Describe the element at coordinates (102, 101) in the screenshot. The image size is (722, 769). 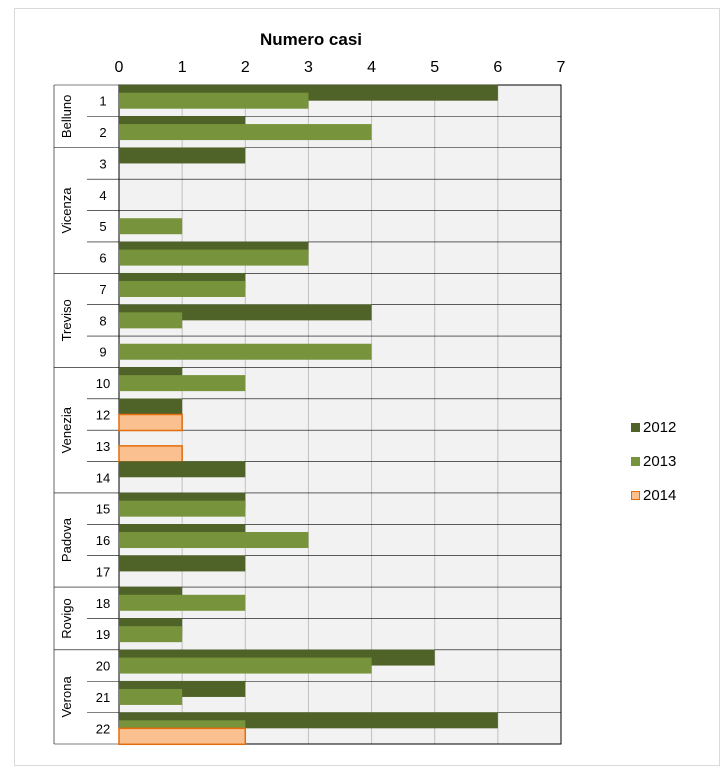
I see `category-label: 1` at that location.